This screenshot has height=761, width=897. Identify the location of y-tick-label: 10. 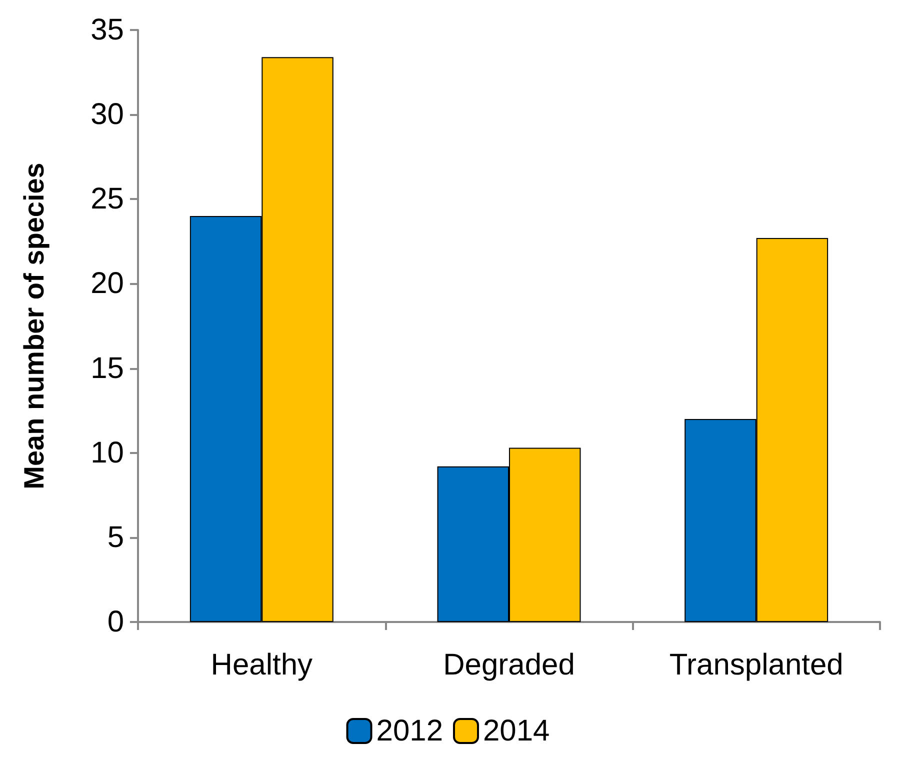
(107, 453).